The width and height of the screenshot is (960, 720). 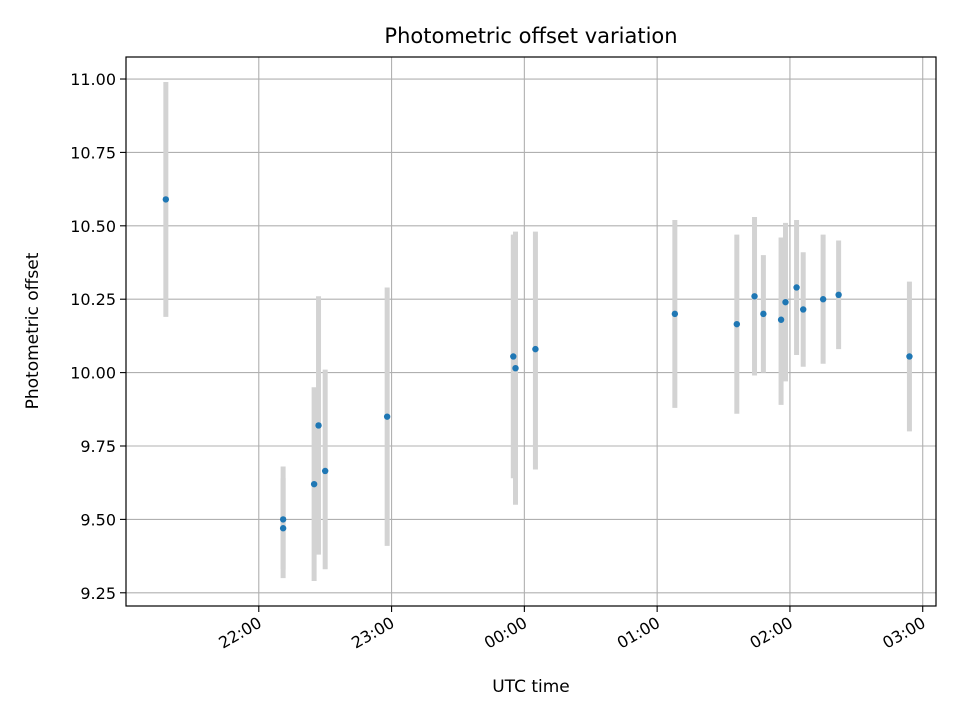 I want to click on y-tick-label: 9.25, so click(x=98, y=593).